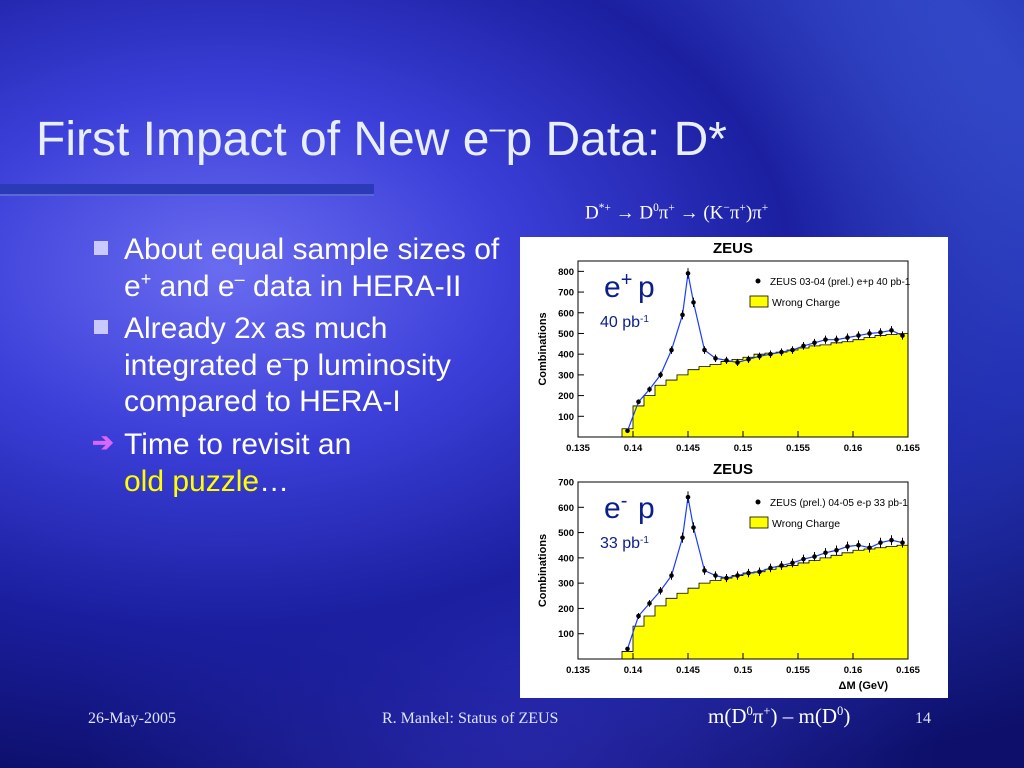 The height and width of the screenshot is (768, 1024). I want to click on footer-author: R. Mankel: Status of ZEUS, so click(470, 718).